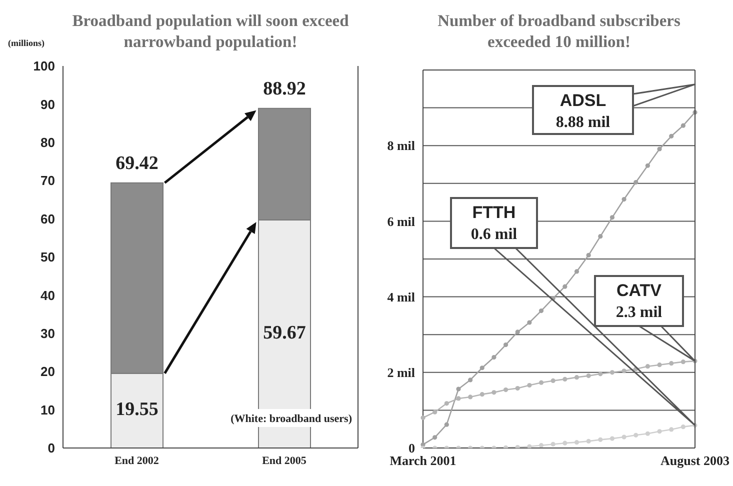 This screenshot has width=733, height=486. Describe the element at coordinates (291, 419) in the screenshot. I see `annotation: (White: broadband users)` at that location.